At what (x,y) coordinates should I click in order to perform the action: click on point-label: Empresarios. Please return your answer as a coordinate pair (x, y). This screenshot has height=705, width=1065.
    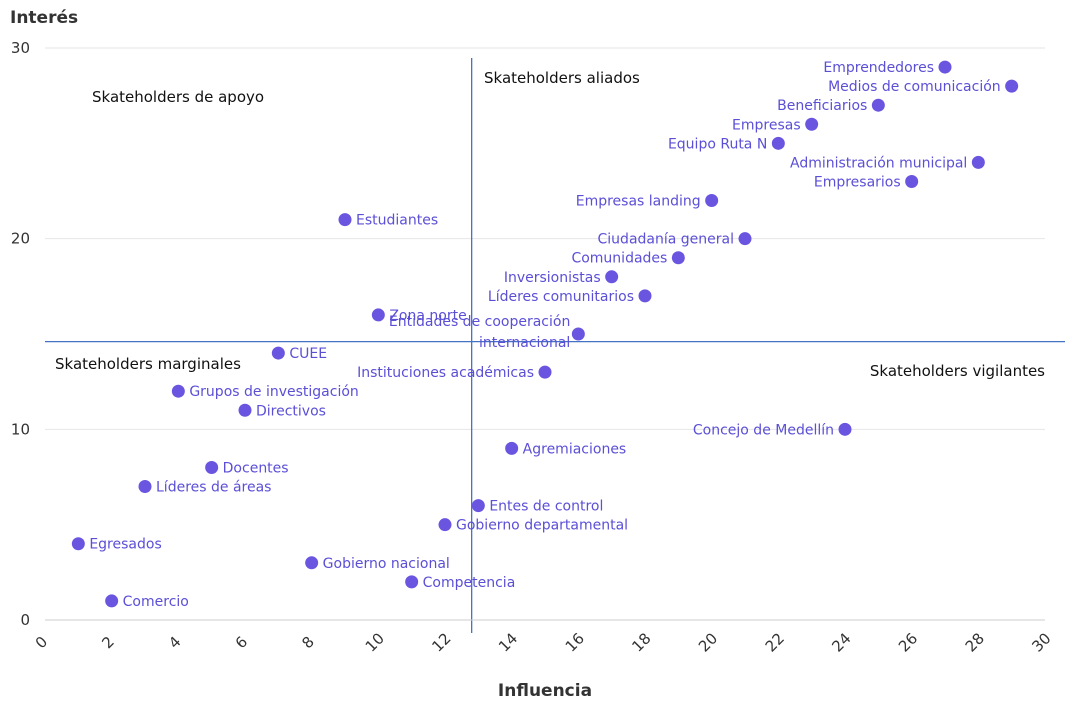
    Looking at the image, I should click on (857, 182).